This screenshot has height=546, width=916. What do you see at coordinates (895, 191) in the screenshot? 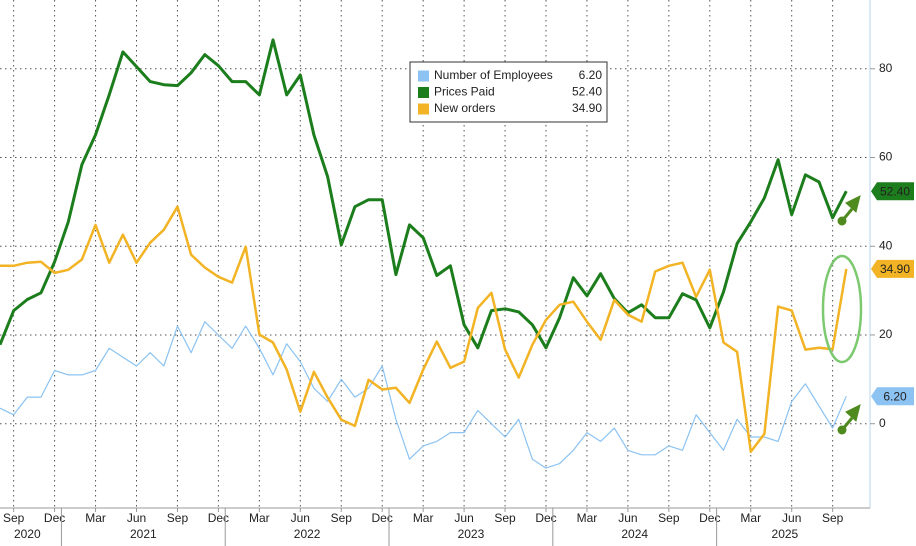
I see `value-tag-label: 52.40` at bounding box center [895, 191].